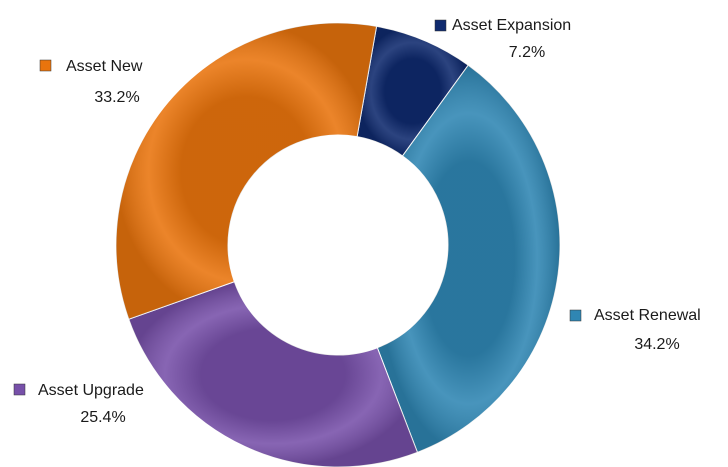  I want to click on slice-label: Asset Upgrade, so click(91, 390).